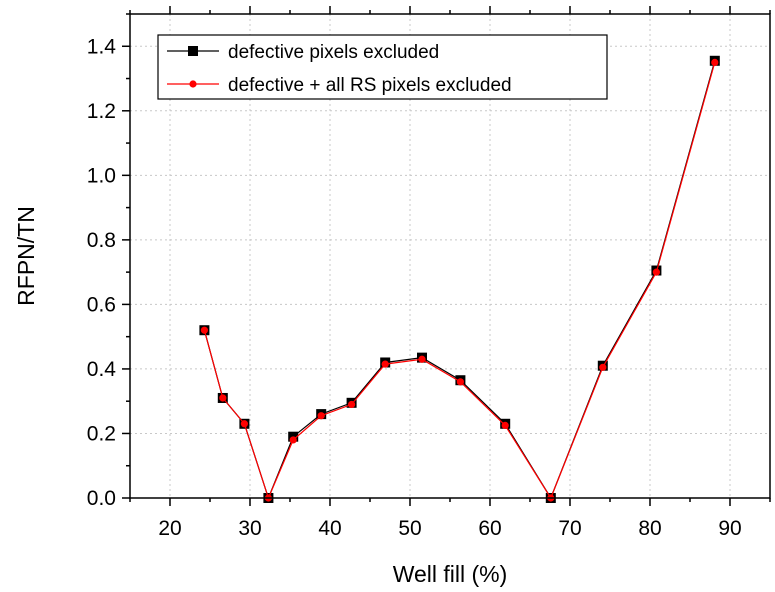  What do you see at coordinates (101, 111) in the screenshot?
I see `y-tick-label: 1.2` at bounding box center [101, 111].